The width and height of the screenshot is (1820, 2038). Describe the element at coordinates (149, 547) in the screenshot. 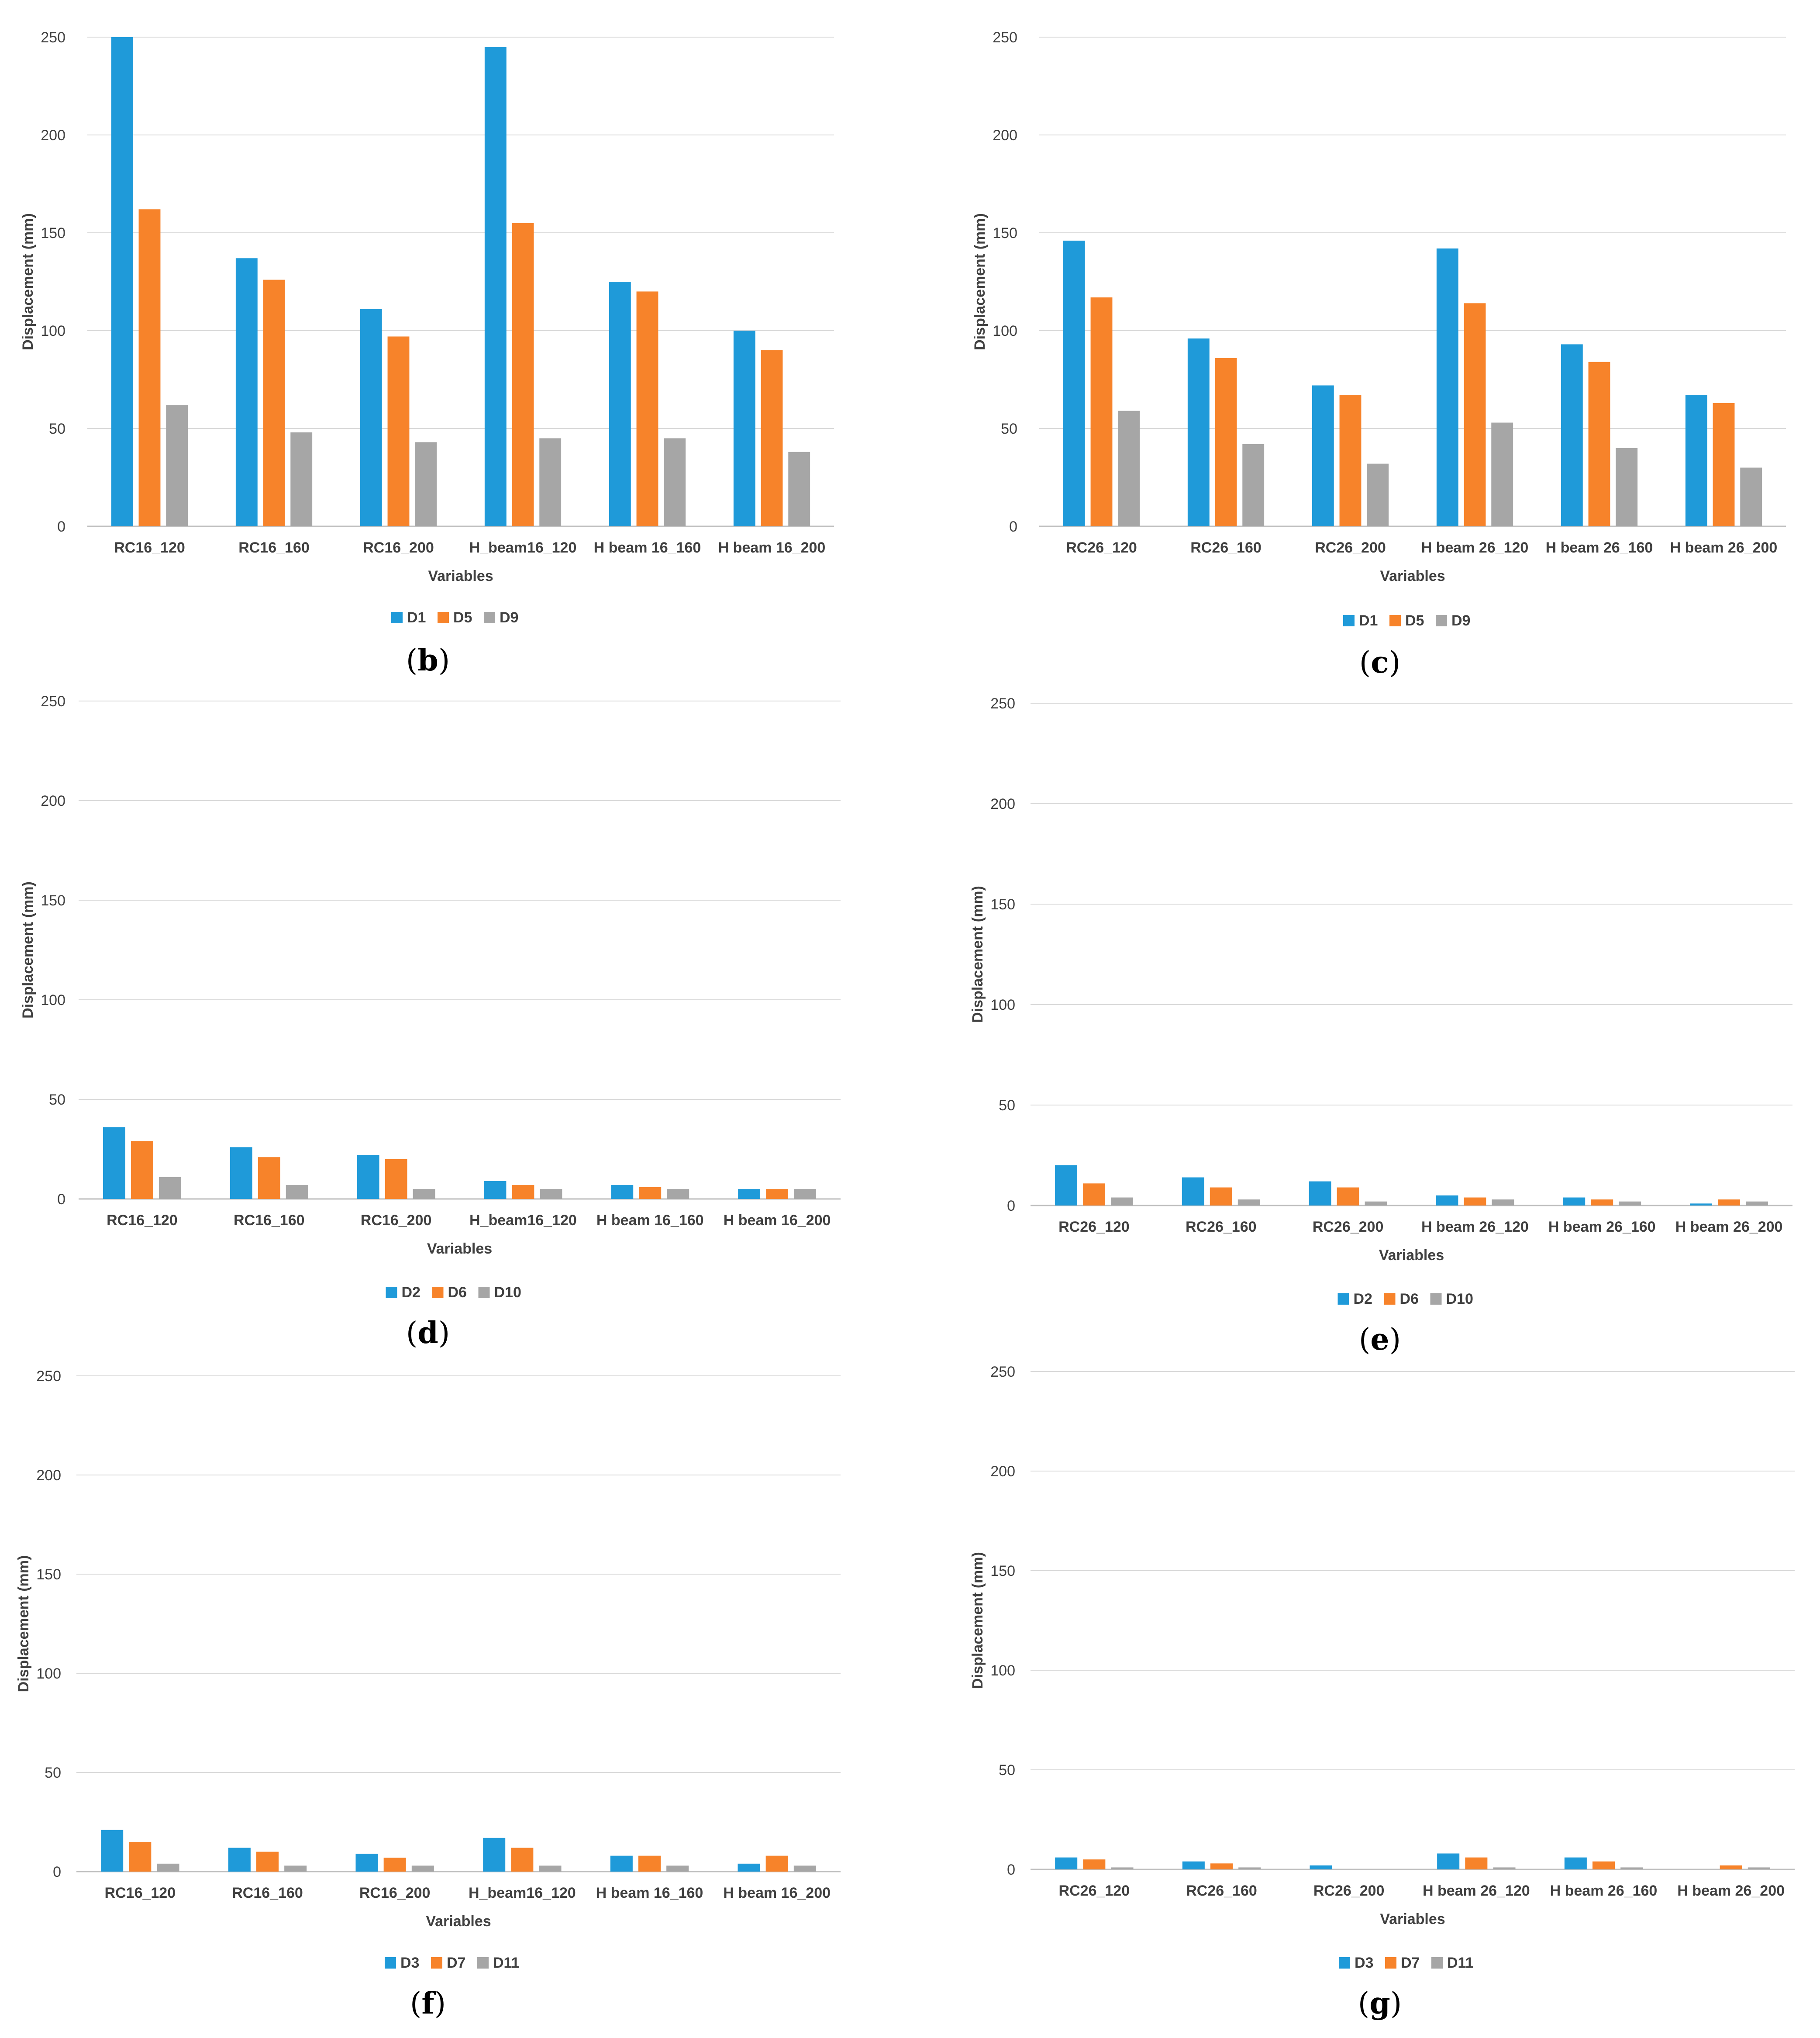

I see `x-tick-label: RC16_120` at that location.